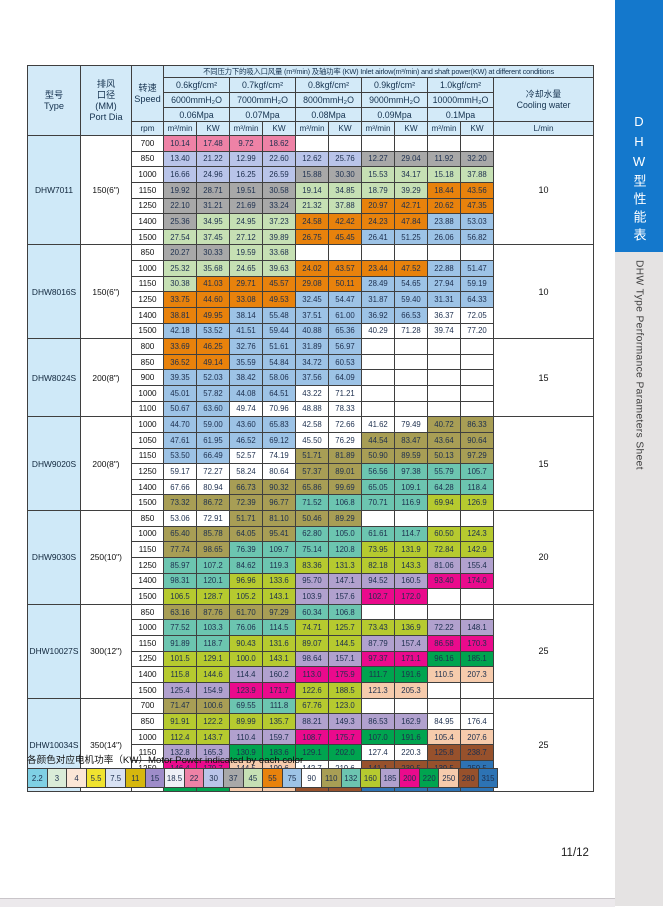 The image size is (663, 907). I want to click on cooling-water-cell: 10, so click(543, 190).